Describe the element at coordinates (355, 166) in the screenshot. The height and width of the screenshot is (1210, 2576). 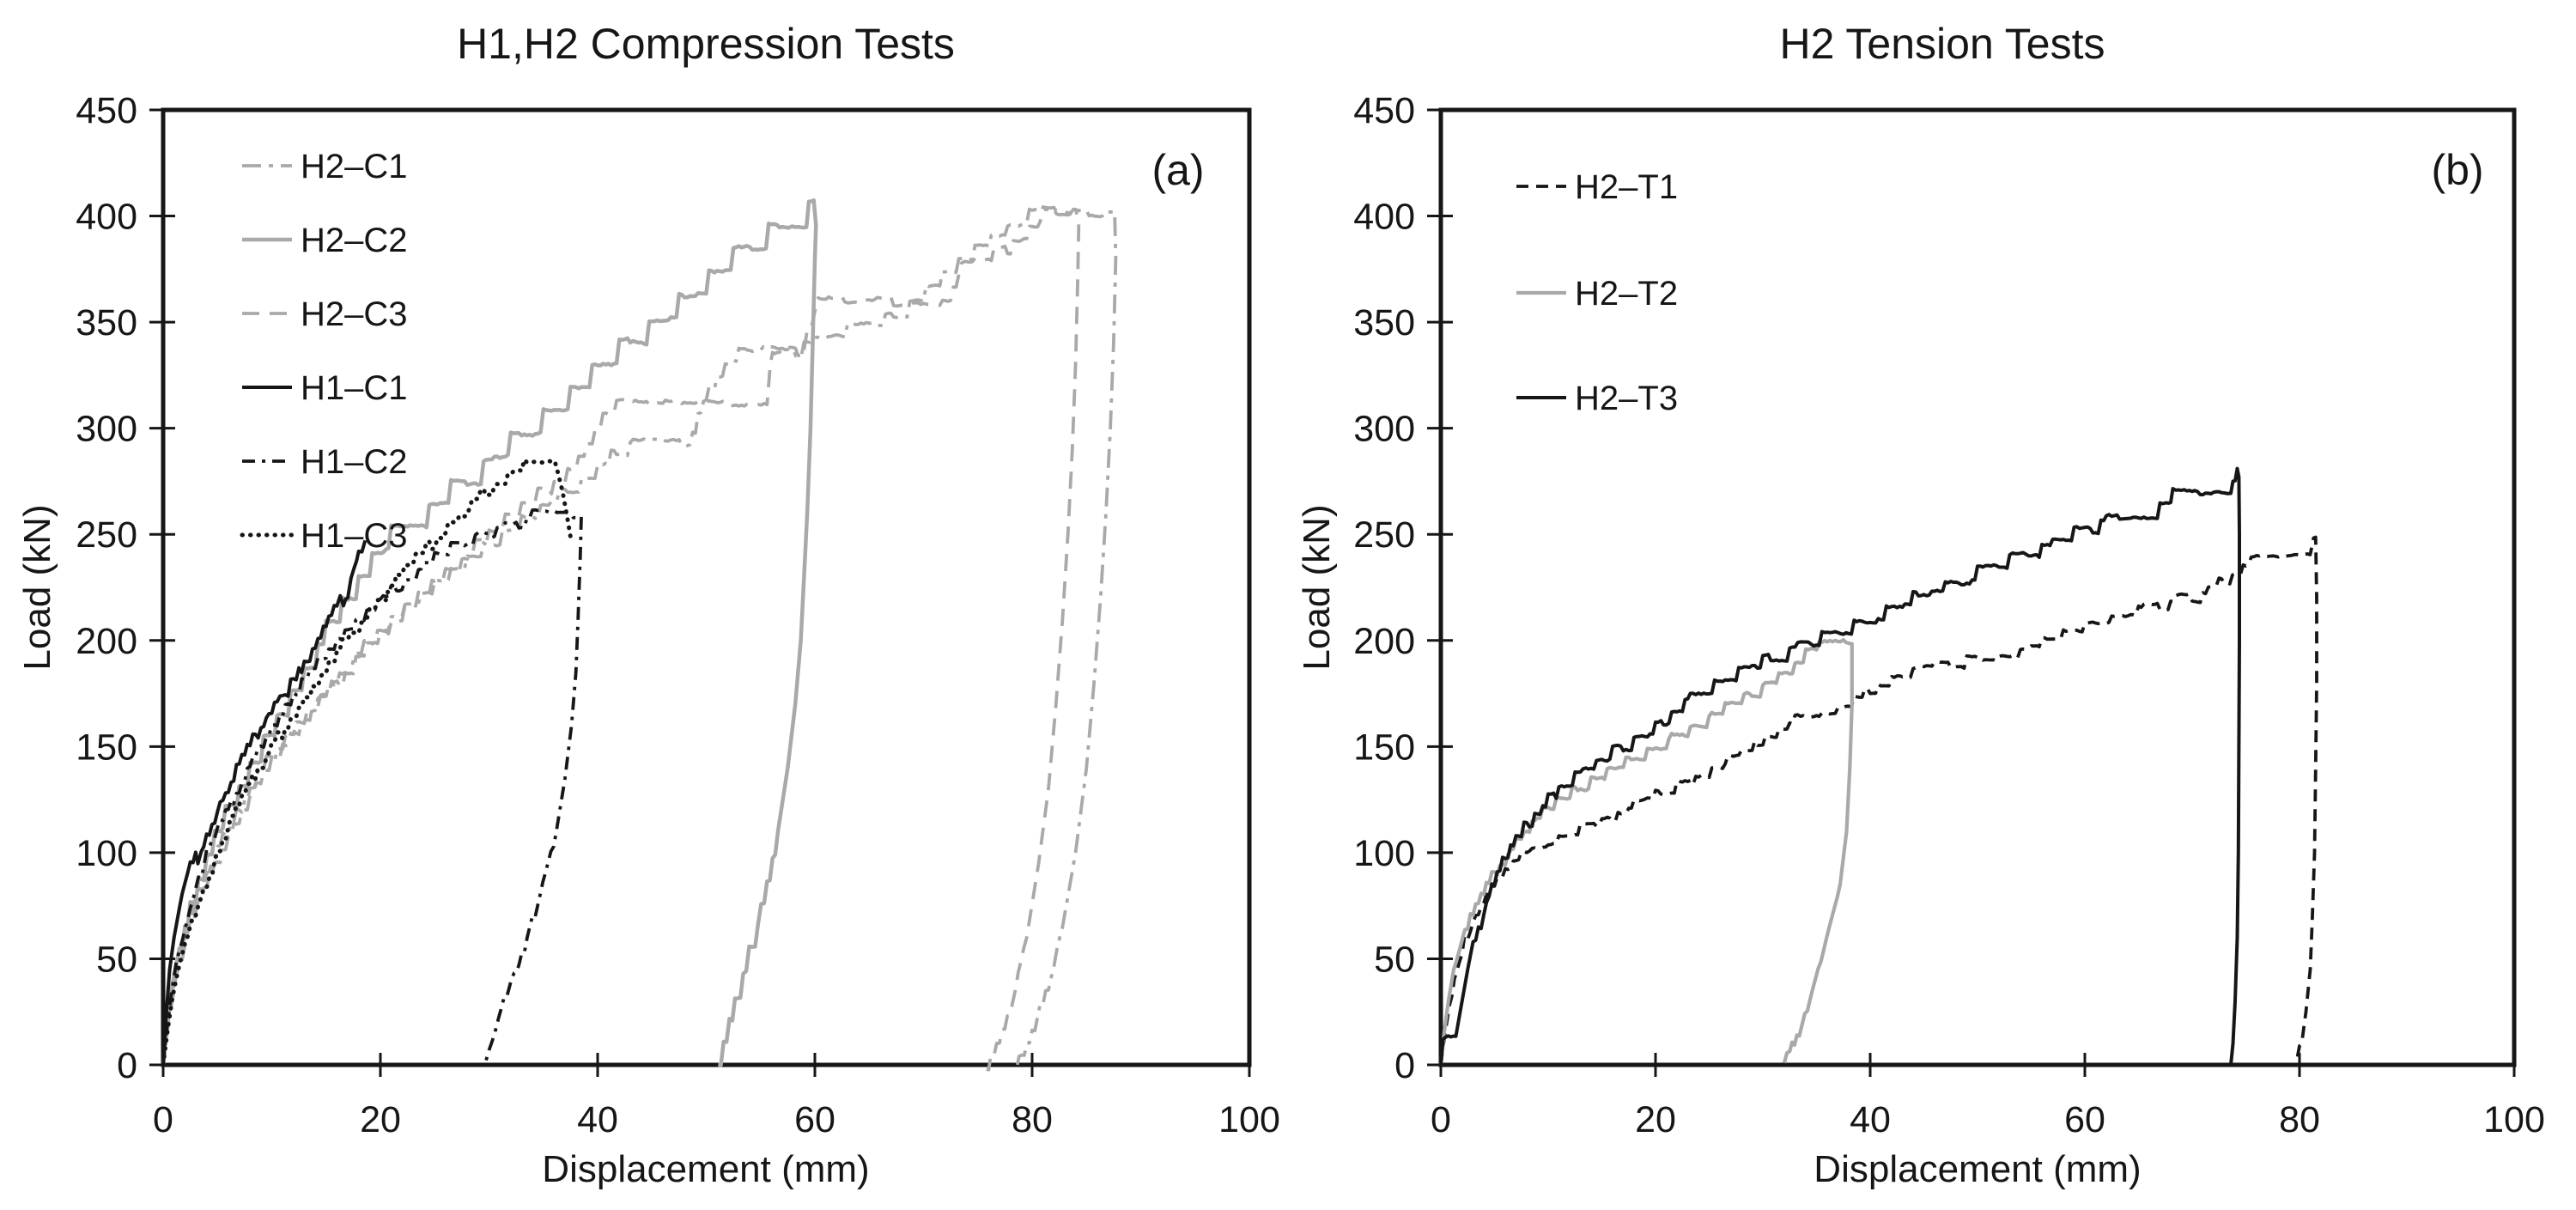
I see `legend-label-H2-C1: H2–C1` at that location.